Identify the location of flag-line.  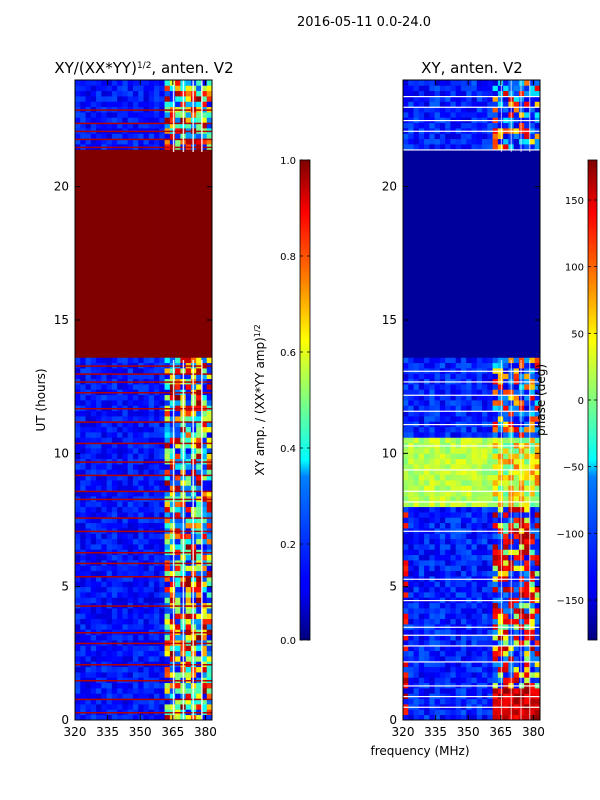
(143, 665).